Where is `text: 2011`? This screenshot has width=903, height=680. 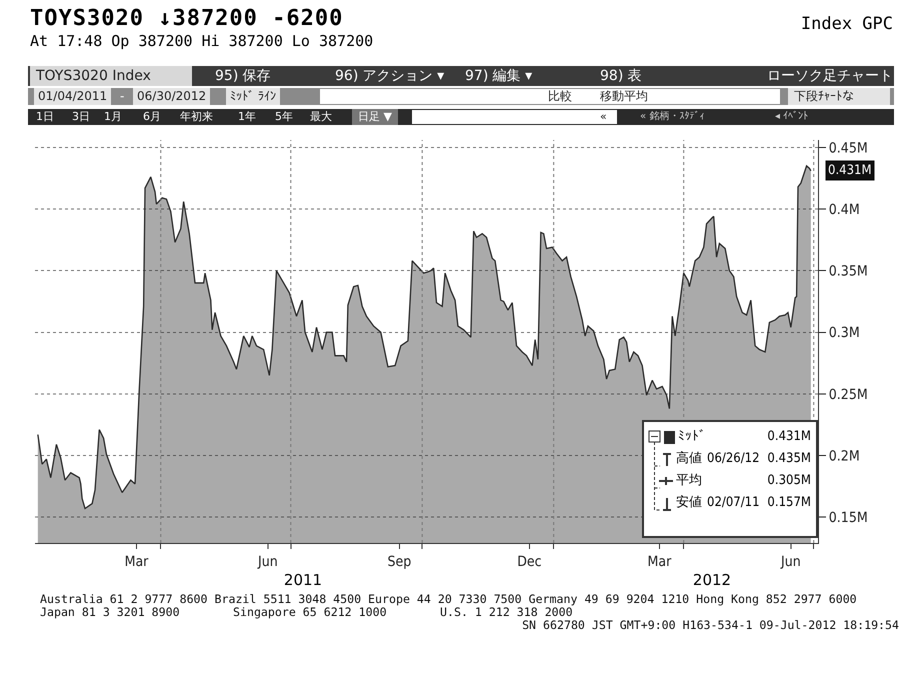 text: 2011 is located at coordinates (303, 580).